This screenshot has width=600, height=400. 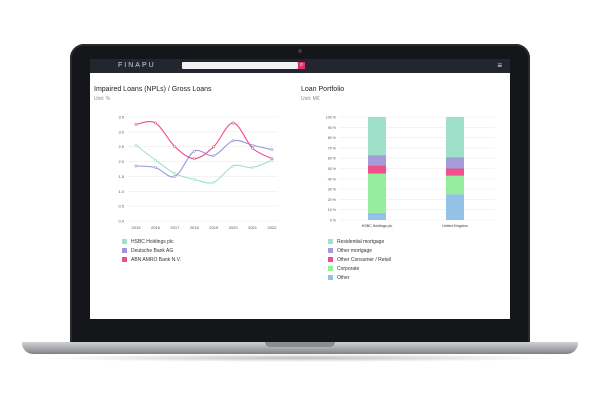 What do you see at coordinates (499, 65) in the screenshot?
I see `hamburger-menu-icon: ≡` at bounding box center [499, 65].